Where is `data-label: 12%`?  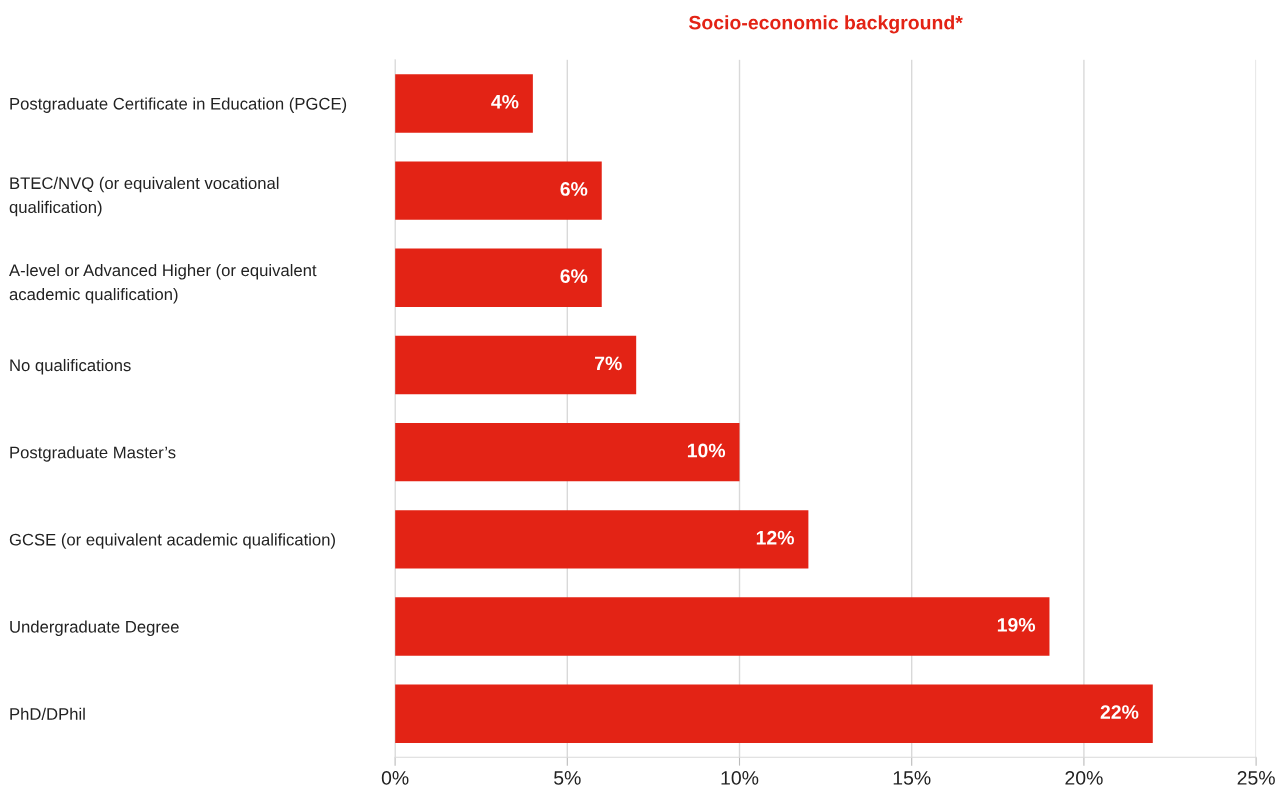
data-label: 12% is located at coordinates (775, 537).